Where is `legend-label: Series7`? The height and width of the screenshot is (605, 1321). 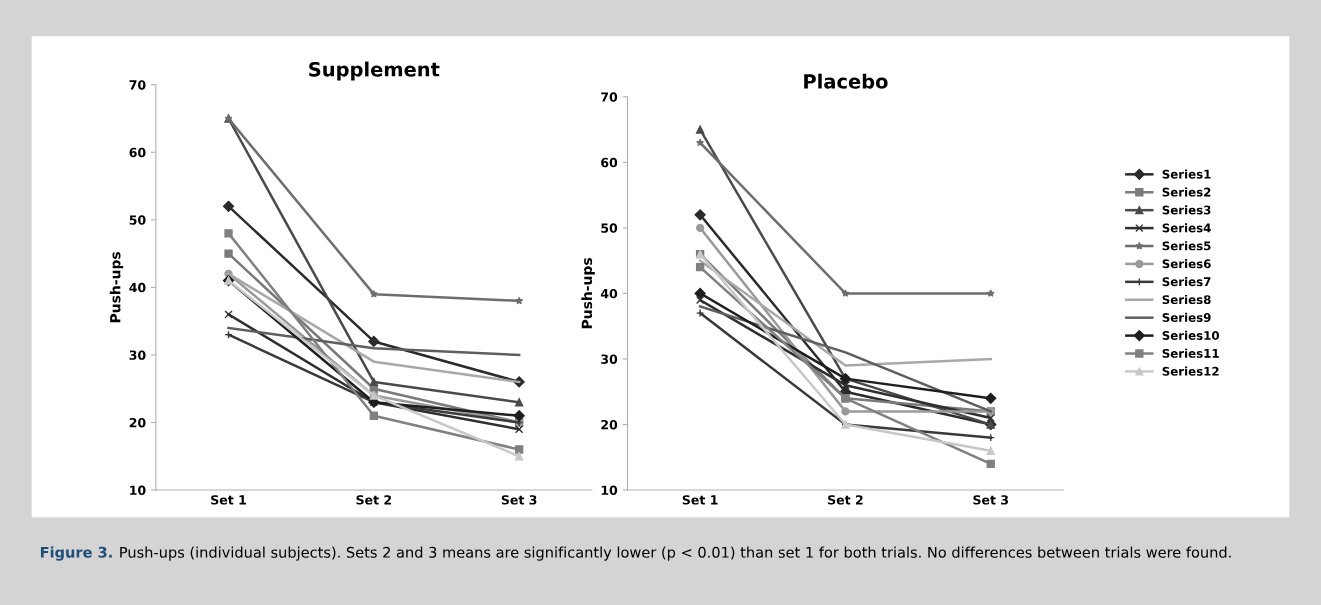
legend-label: Series7 is located at coordinates (1186, 282).